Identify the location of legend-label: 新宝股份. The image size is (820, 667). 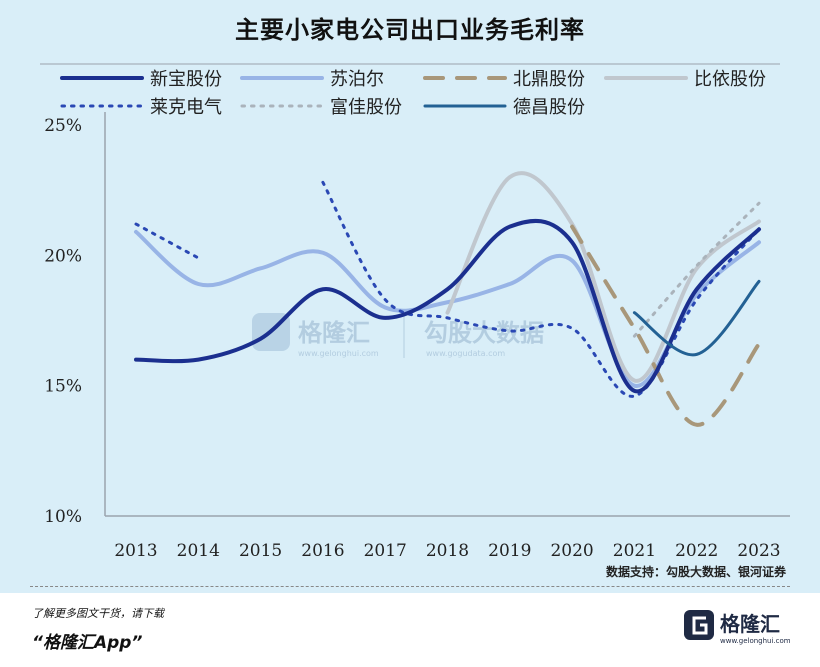
(186, 79).